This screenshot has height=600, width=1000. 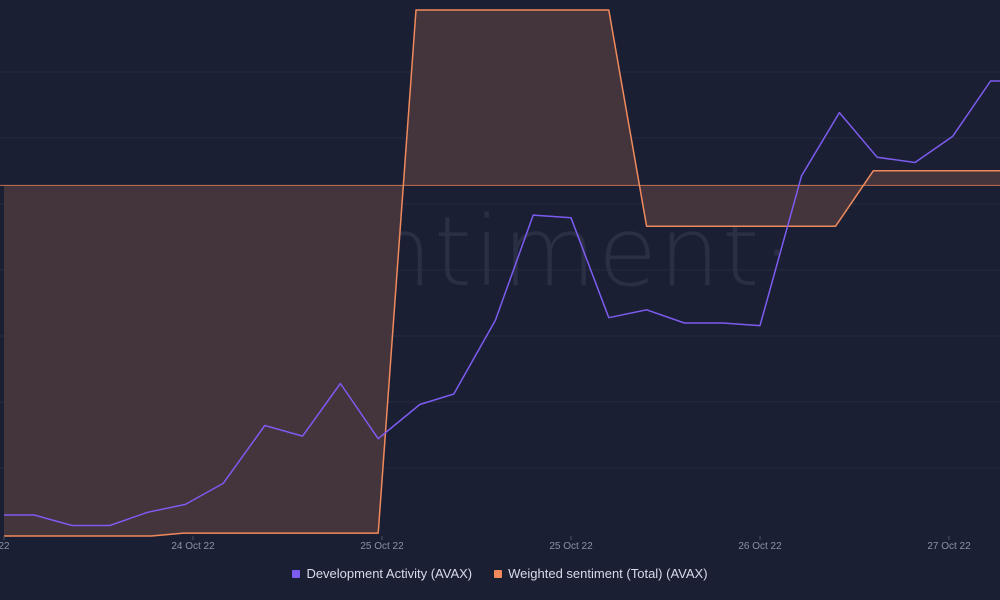 I want to click on legend-label-development-activity: Development Activity (AVAX), so click(x=389, y=573).